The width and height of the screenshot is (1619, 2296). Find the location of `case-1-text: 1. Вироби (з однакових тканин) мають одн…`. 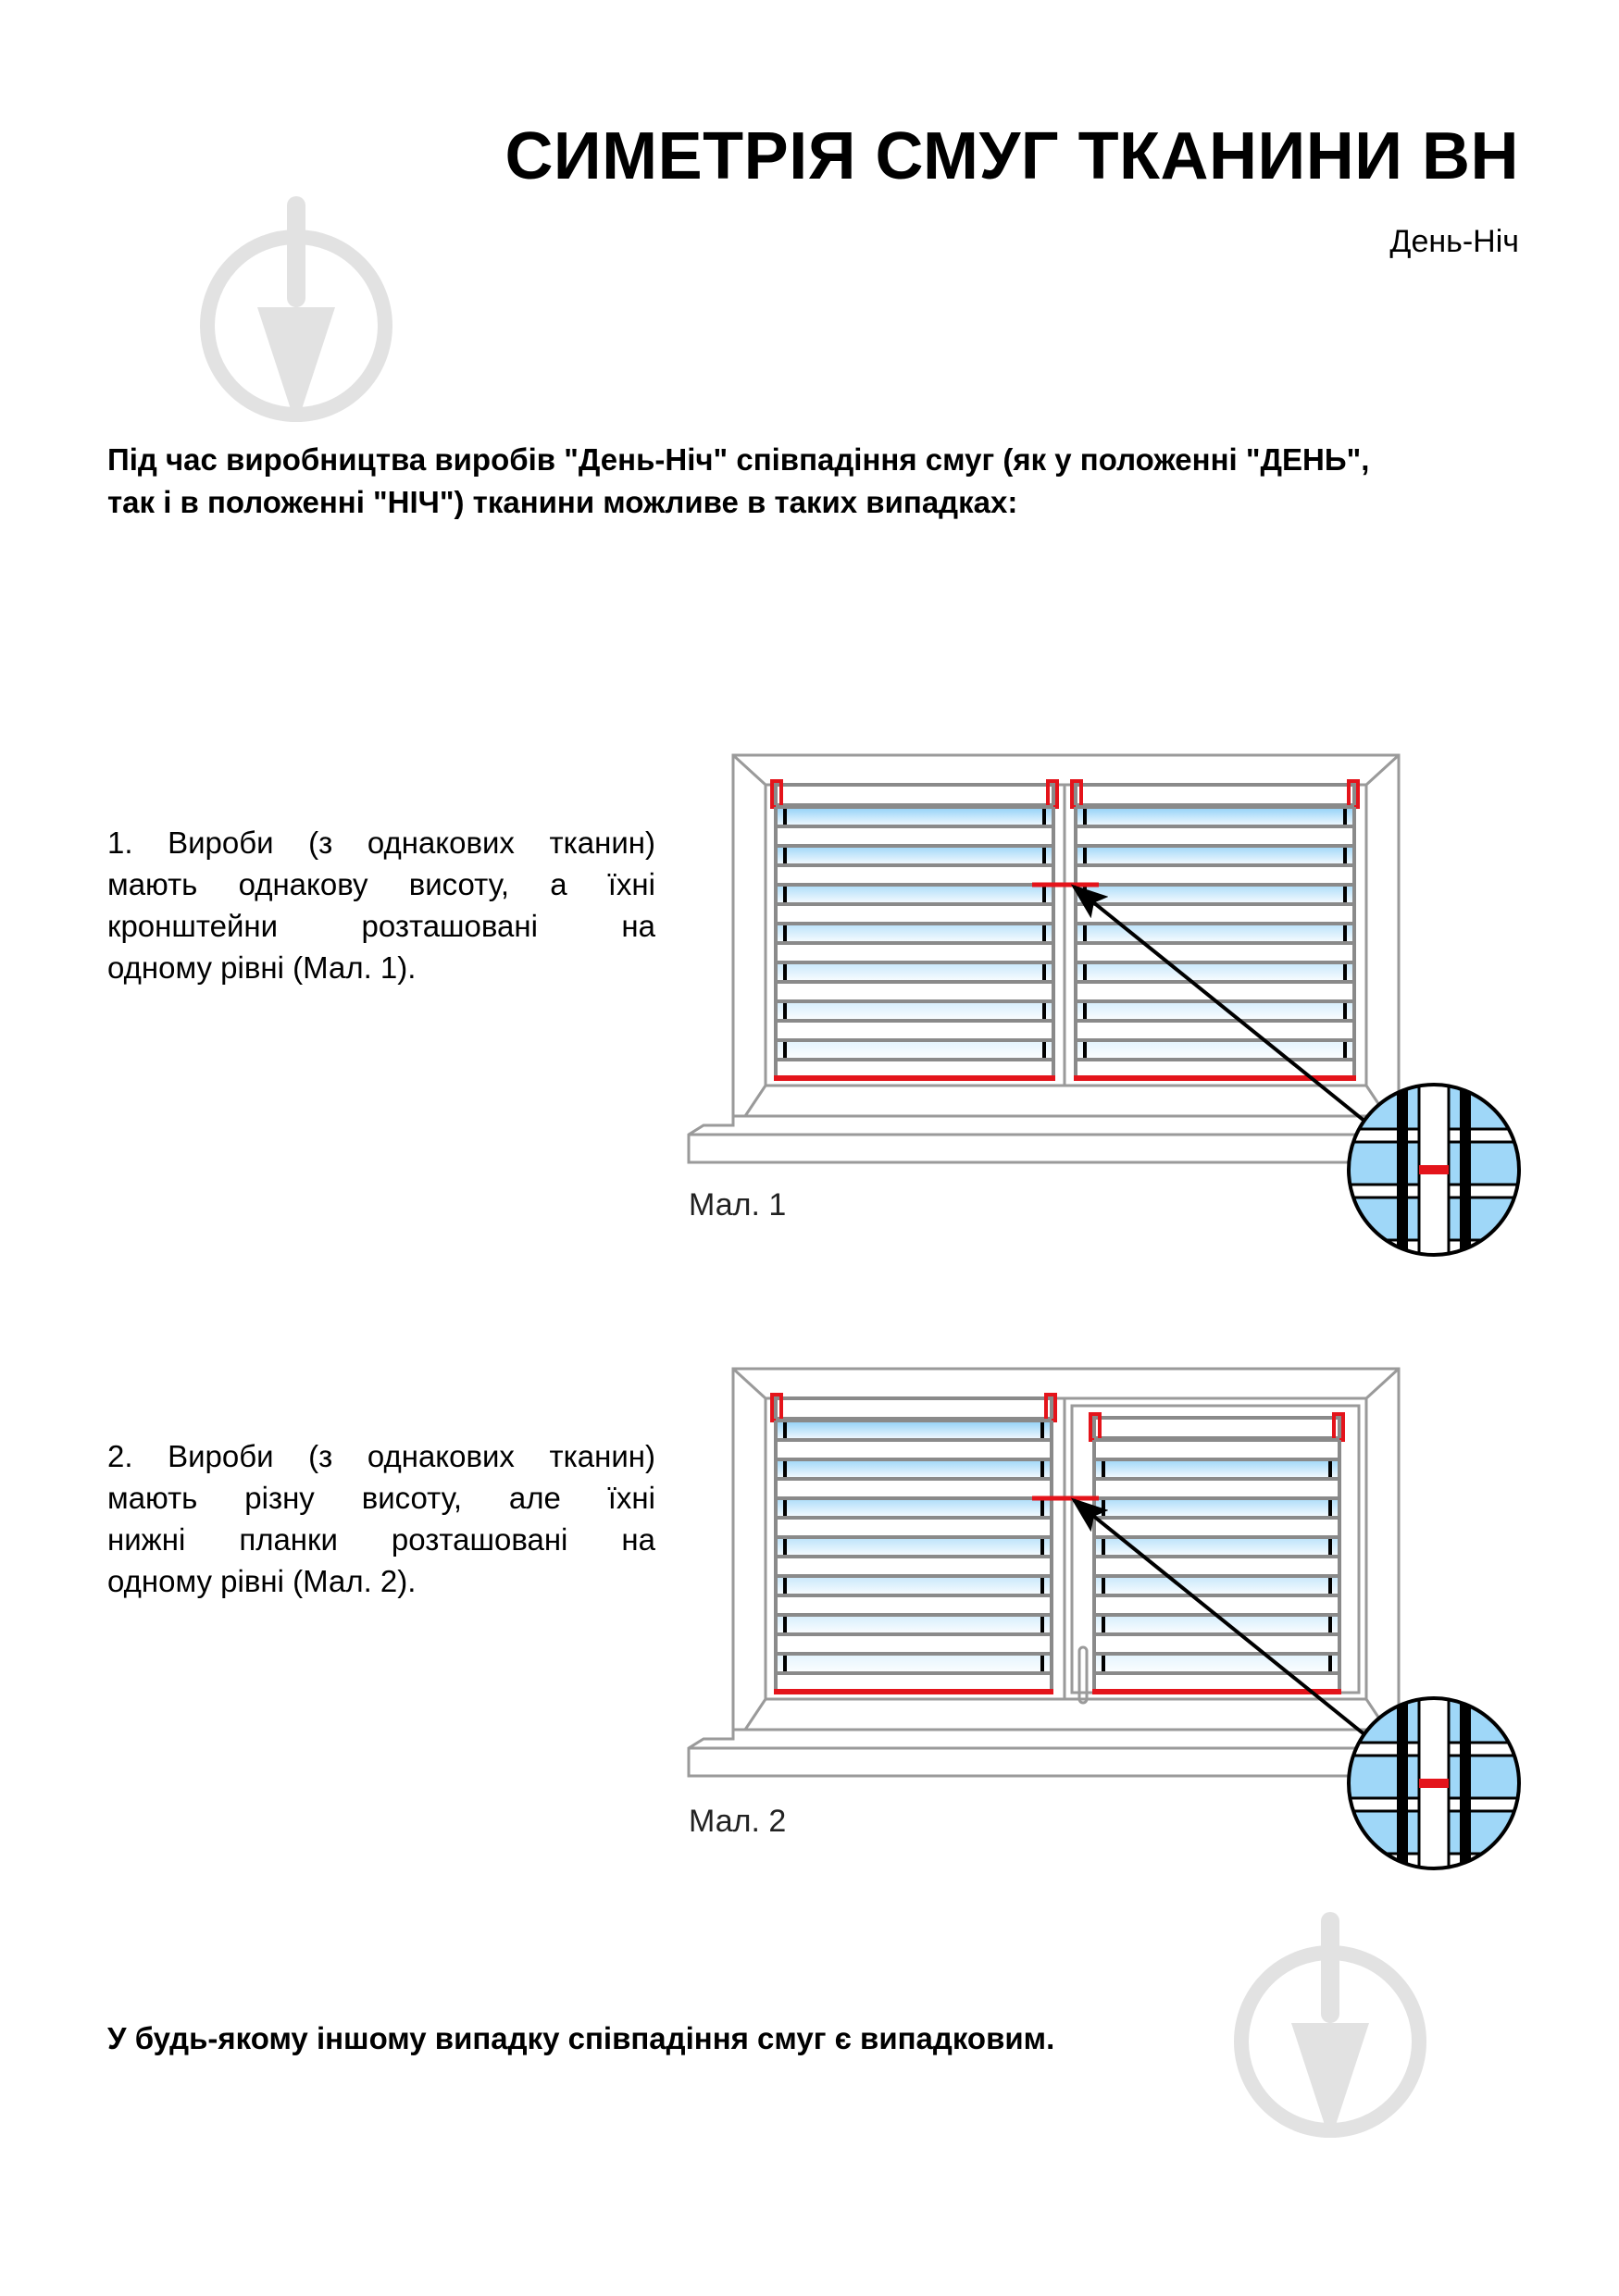

case-1-text: 1. Вироби (з однакових тканин) мають одн… is located at coordinates (381, 905).